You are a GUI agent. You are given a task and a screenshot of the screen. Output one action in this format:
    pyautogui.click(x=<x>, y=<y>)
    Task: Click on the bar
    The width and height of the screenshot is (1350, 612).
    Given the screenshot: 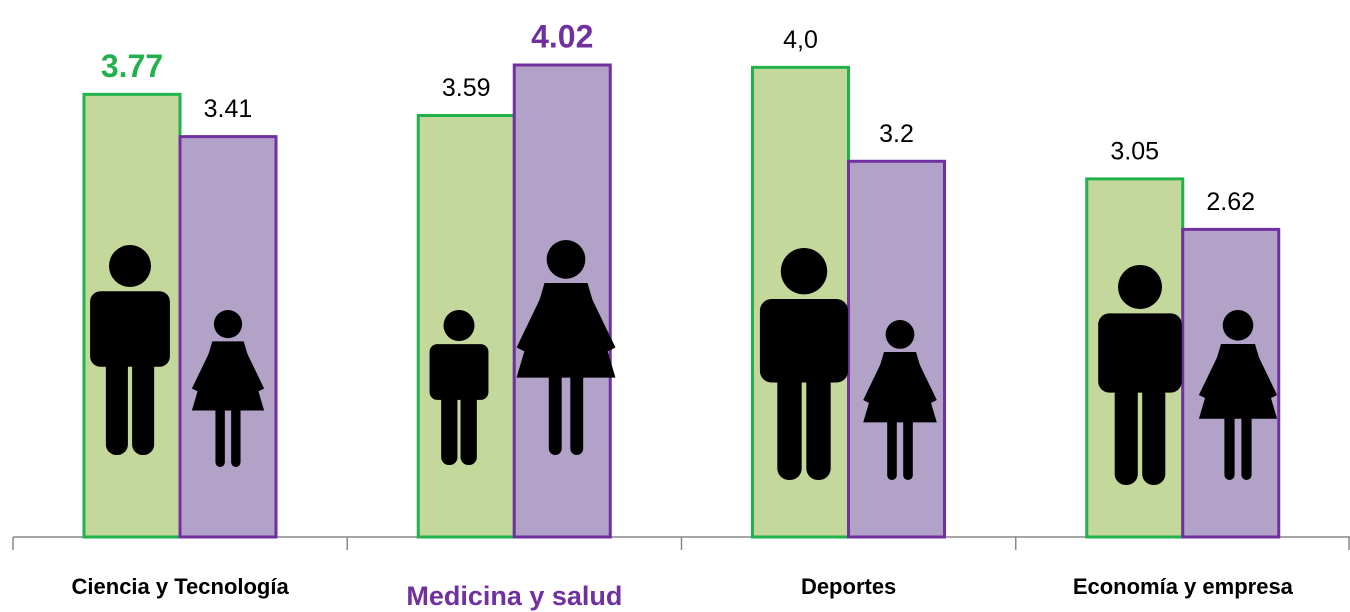 What is the action you would take?
    pyautogui.click(x=896, y=349)
    